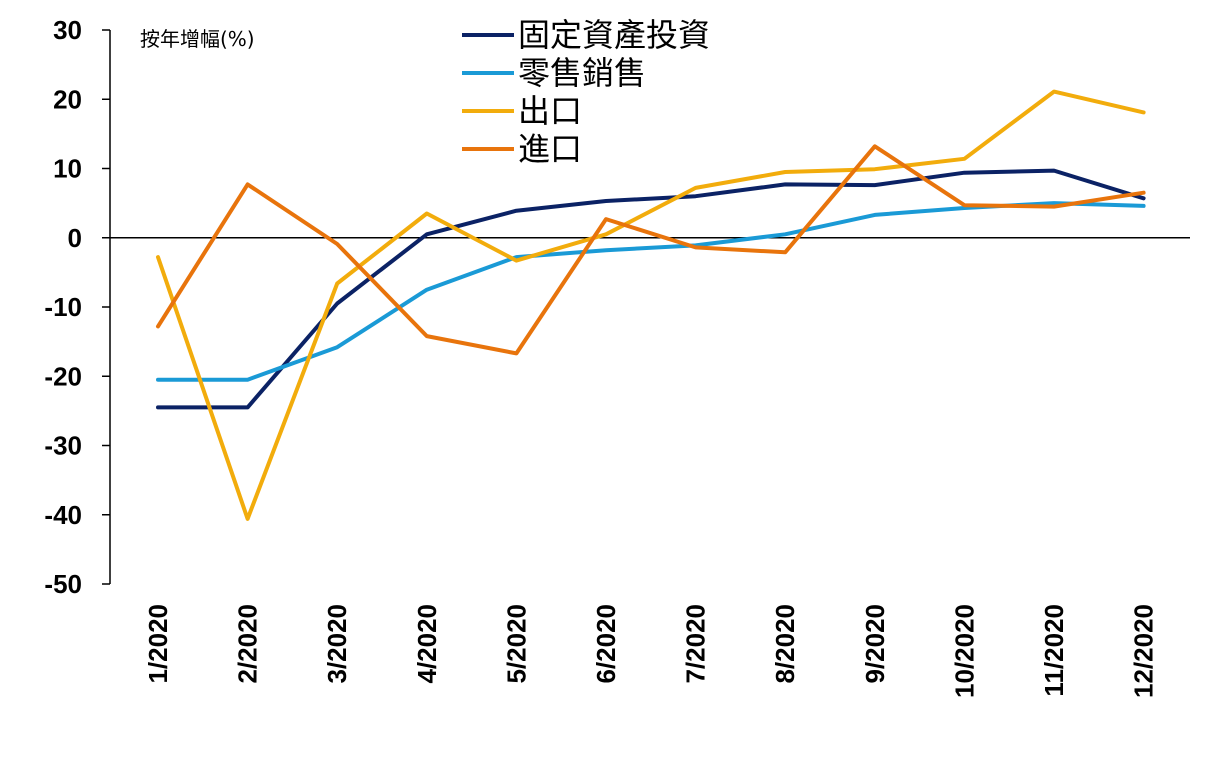 This screenshot has height=760, width=1217. Describe the element at coordinates (614, 35) in the screenshot. I see `legend-label: 固定資產投資` at that location.